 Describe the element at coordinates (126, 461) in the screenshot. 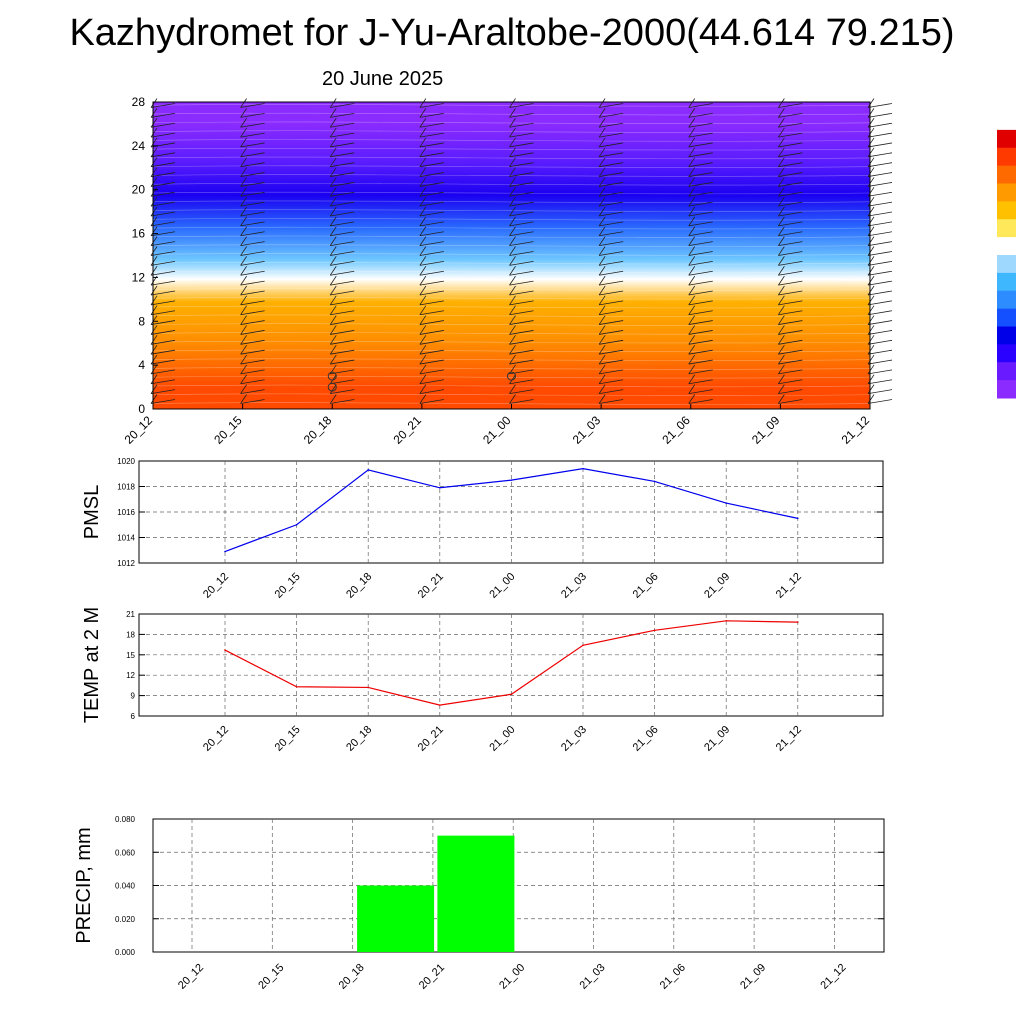

I see `y-tick-label: 1020` at that location.